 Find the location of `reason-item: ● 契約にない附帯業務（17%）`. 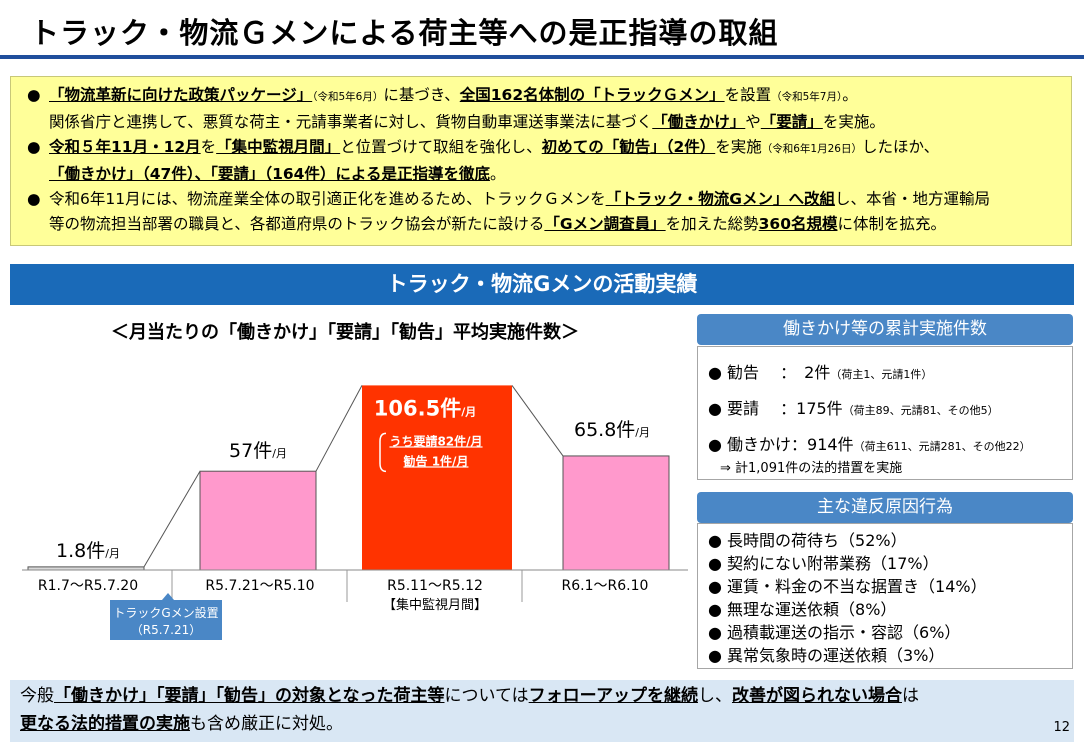

reason-item: ● 契約にない附帯業務（17%） is located at coordinates (823, 563).